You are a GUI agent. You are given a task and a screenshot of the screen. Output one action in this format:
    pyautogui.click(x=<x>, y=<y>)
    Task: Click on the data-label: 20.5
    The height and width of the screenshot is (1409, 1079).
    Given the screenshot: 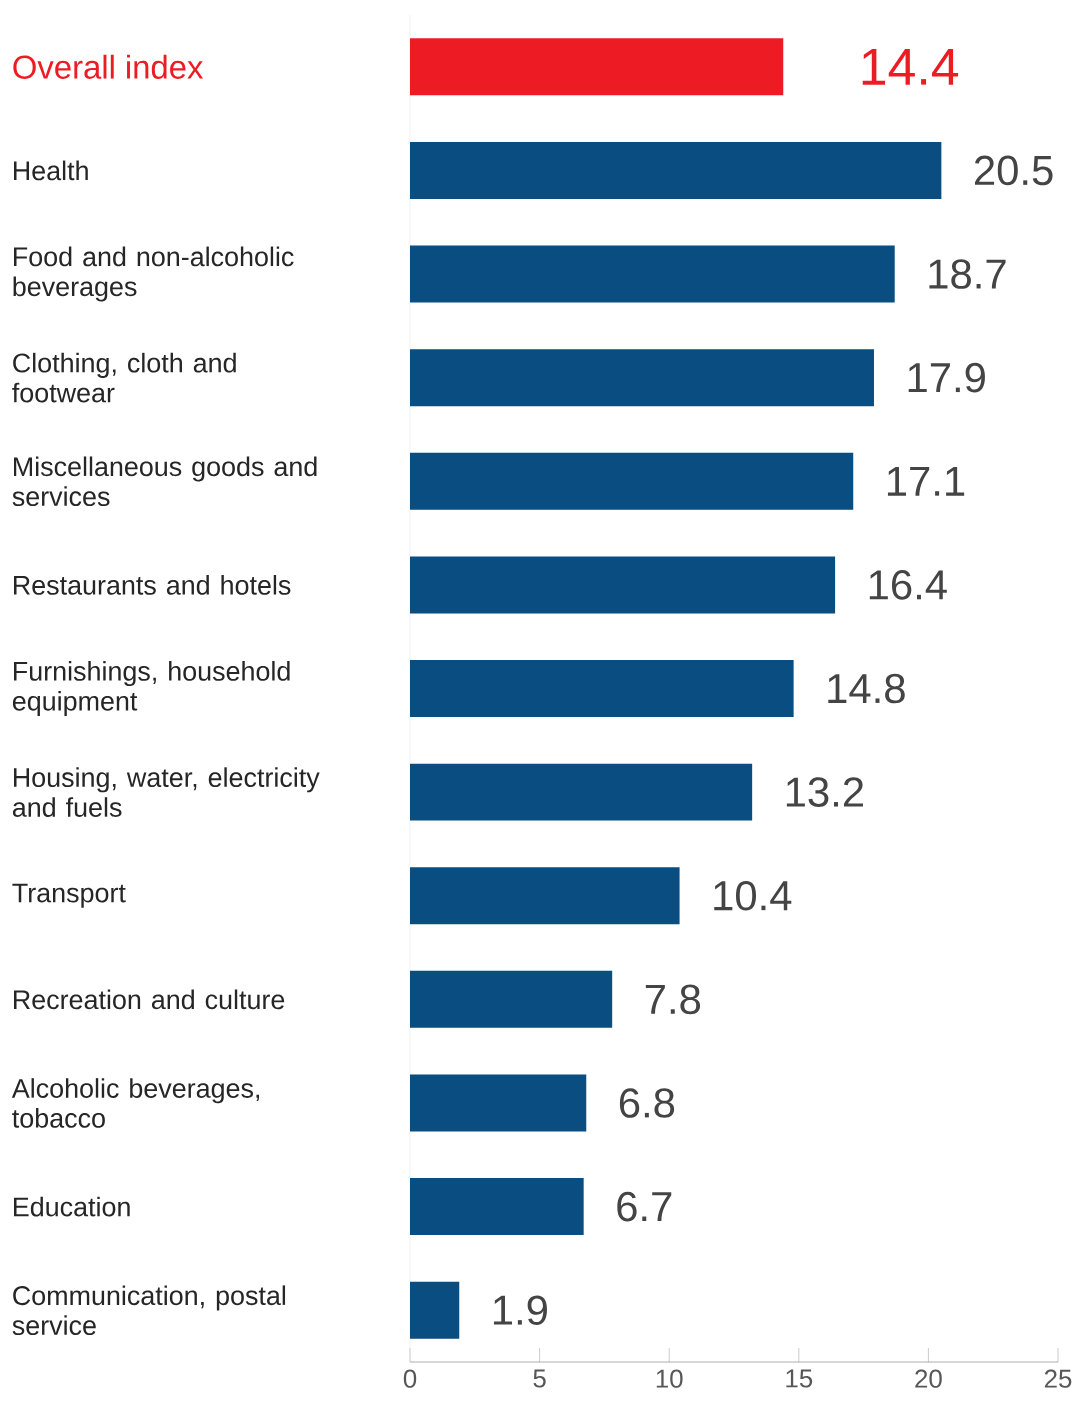 What is the action you would take?
    pyautogui.click(x=1014, y=170)
    